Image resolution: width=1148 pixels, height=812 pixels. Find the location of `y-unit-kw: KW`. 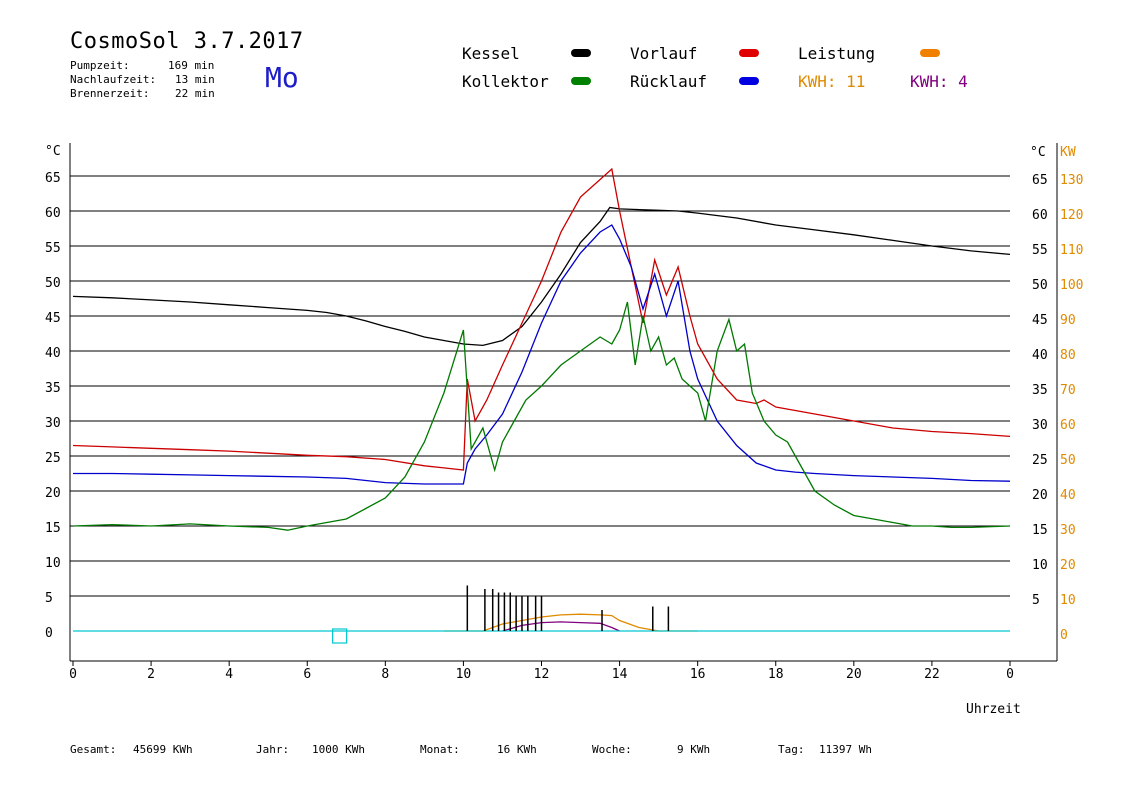

y-unit-kw: KW is located at coordinates (1068, 152).